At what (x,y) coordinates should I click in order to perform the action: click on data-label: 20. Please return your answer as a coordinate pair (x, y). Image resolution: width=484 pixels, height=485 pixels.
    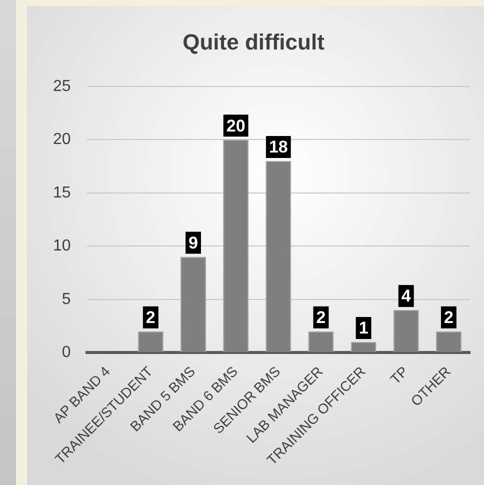
    Looking at the image, I should click on (236, 126).